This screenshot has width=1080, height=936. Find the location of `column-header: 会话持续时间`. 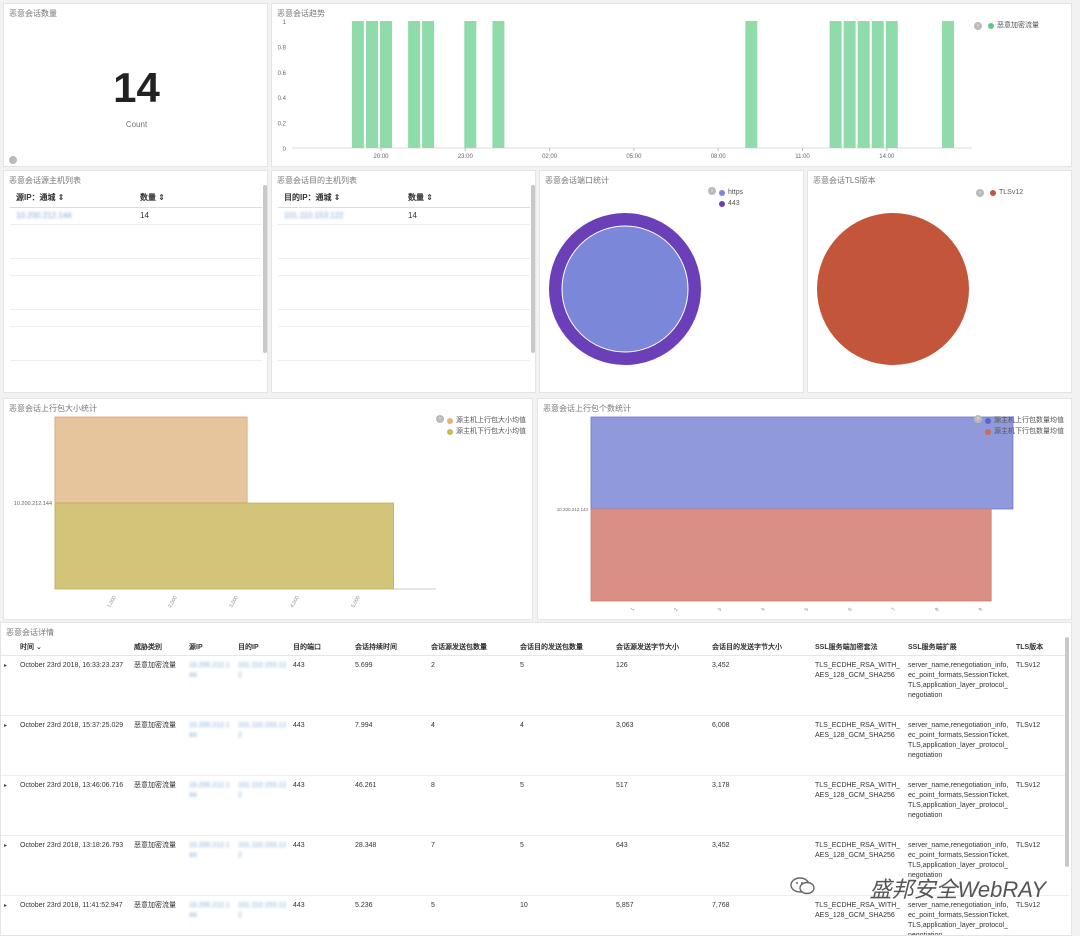

column-header: 会话持续时间 is located at coordinates (390, 647).